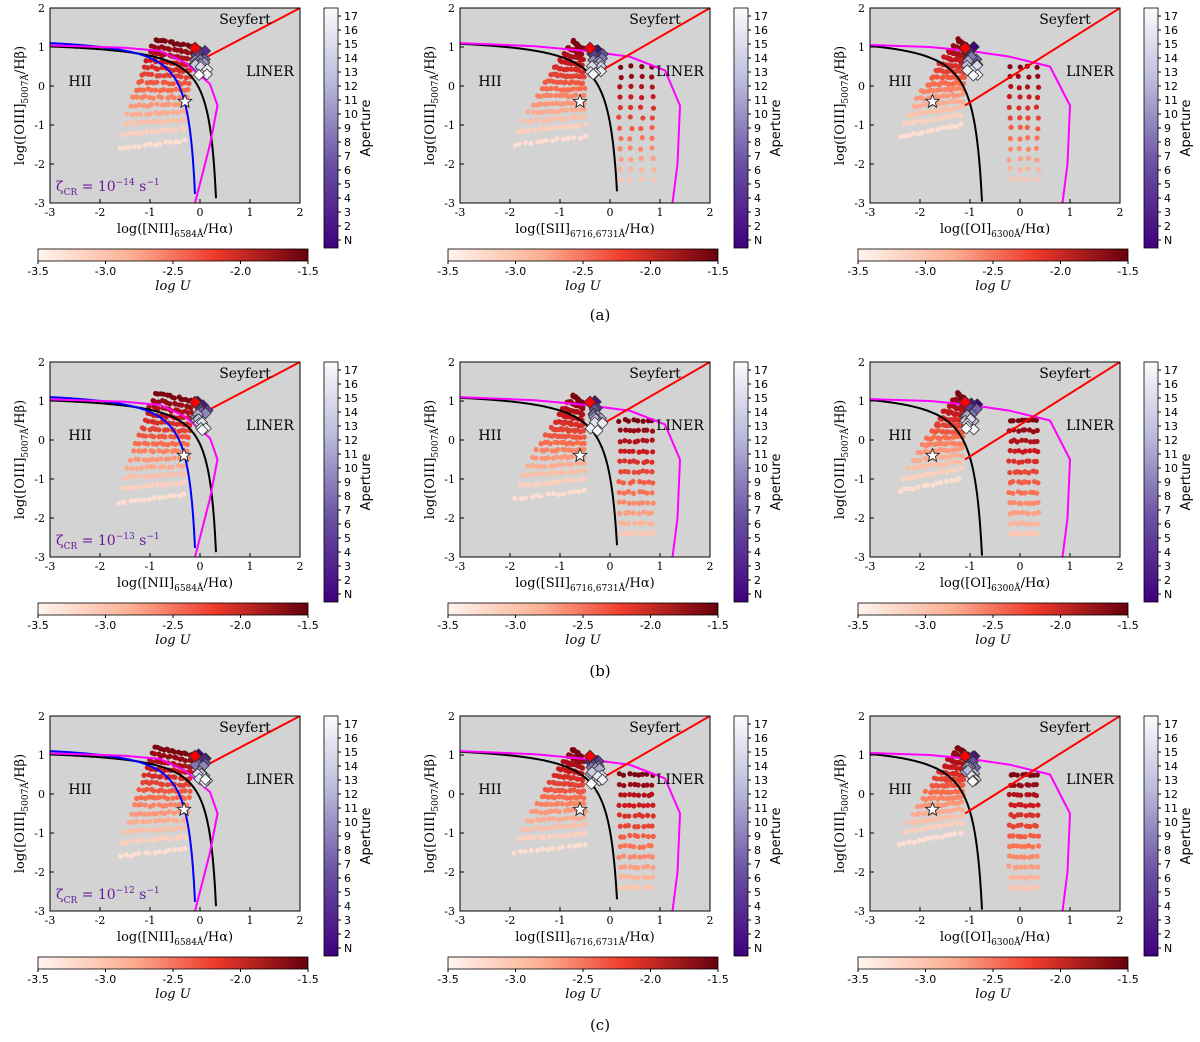  What do you see at coordinates (41, 362) in the screenshot?
I see `y-tick-label: 2` at bounding box center [41, 362].